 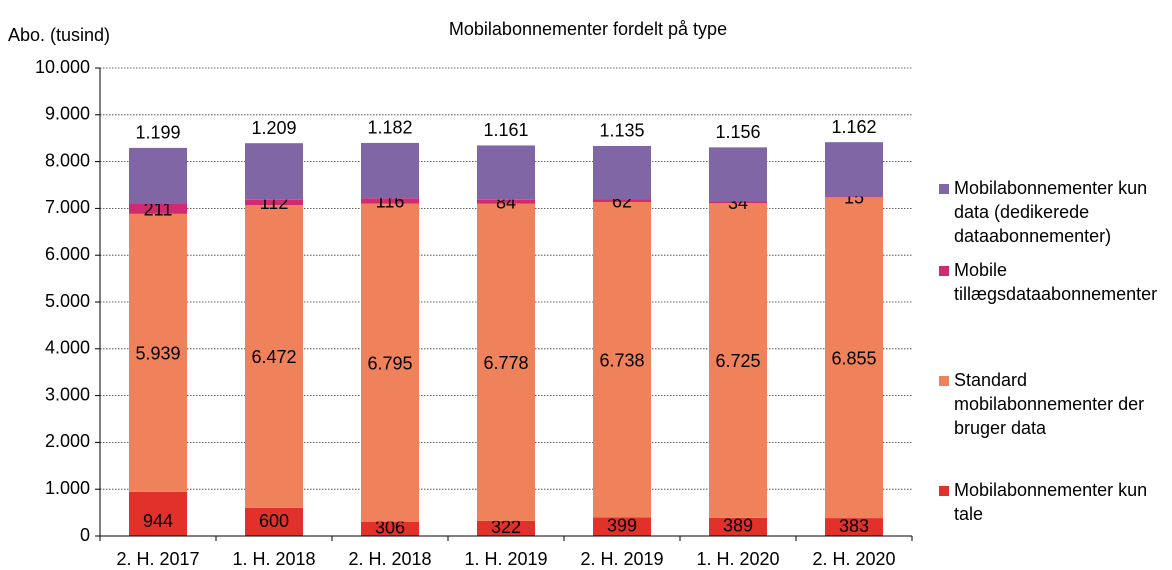 I want to click on data-label: 600, so click(x=274, y=521).